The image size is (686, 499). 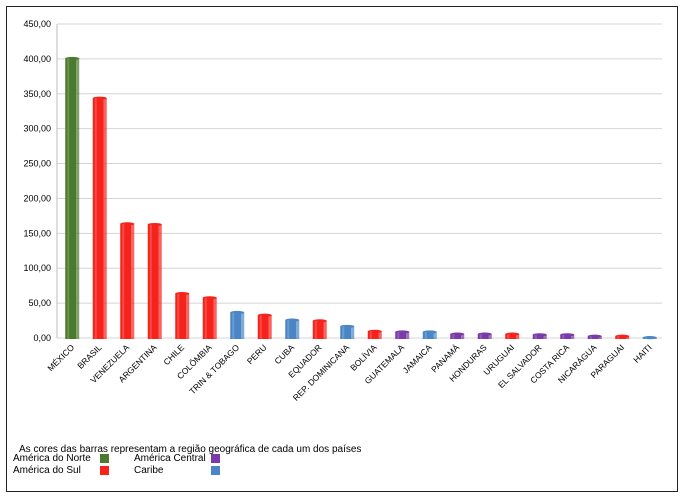 I want to click on x-tick-label: TRIN & TOBAGO, so click(x=214, y=369).